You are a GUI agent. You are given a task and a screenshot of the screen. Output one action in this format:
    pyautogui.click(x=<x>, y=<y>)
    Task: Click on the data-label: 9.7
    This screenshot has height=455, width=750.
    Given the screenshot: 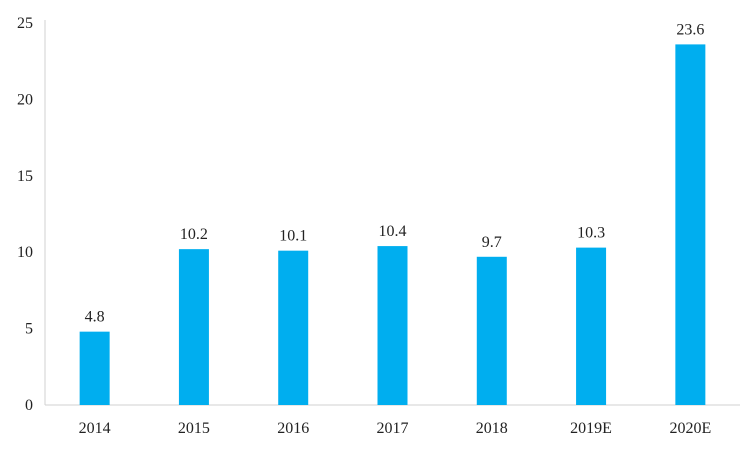 What is the action you would take?
    pyautogui.click(x=492, y=242)
    